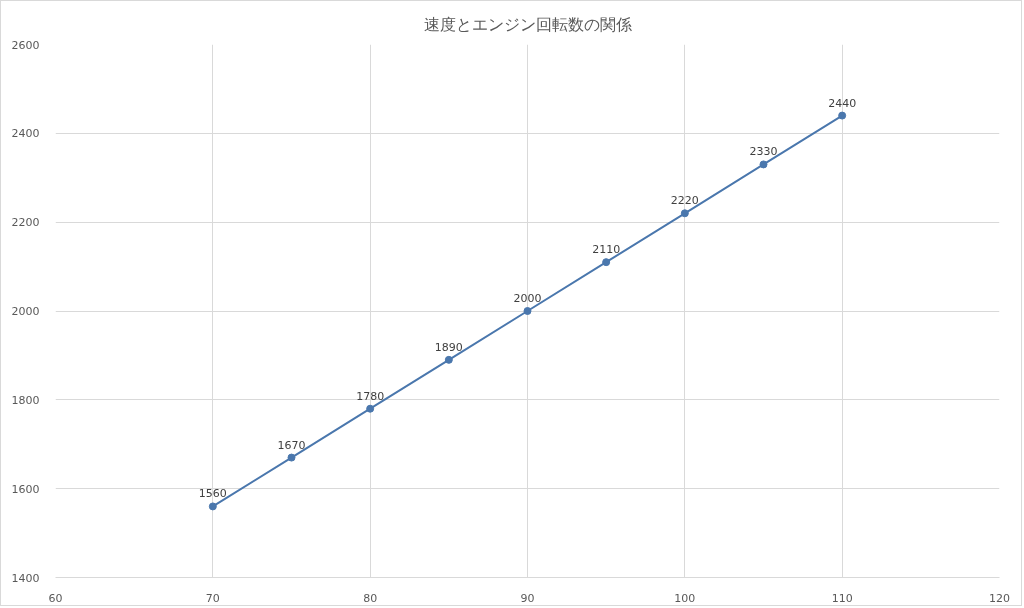 This screenshot has height=608, width=1024. Describe the element at coordinates (25, 223) in the screenshot. I see `y-tick-label: 2200` at that location.